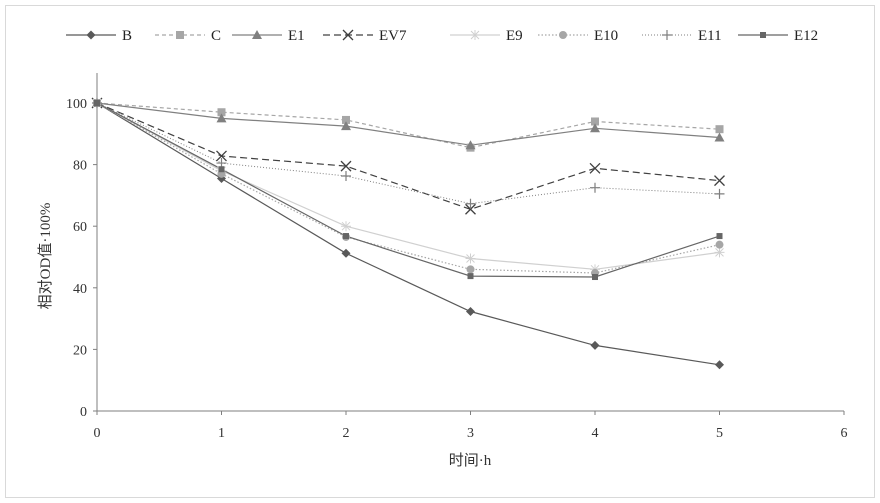 The image size is (880, 503). I want to click on legend-label: E10, so click(606, 36).